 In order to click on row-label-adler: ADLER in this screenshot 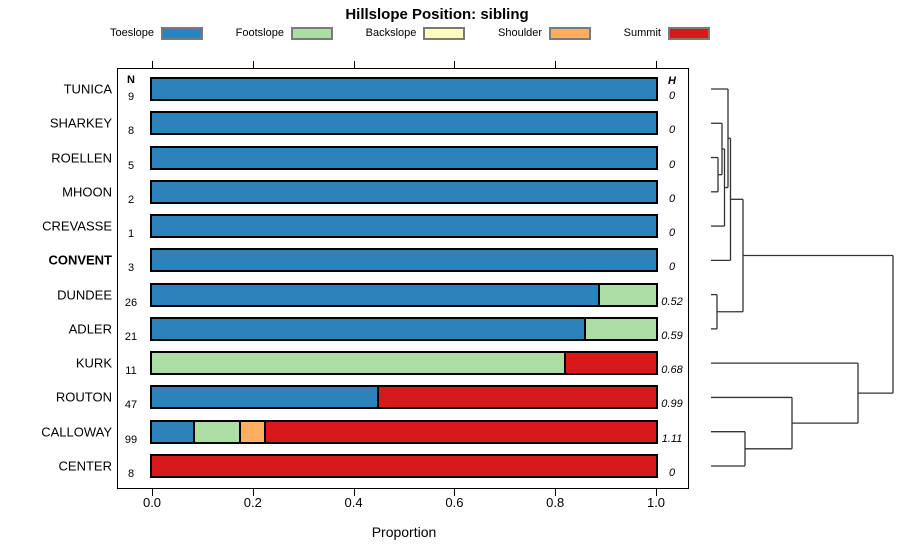, I will do `click(90, 329)`.